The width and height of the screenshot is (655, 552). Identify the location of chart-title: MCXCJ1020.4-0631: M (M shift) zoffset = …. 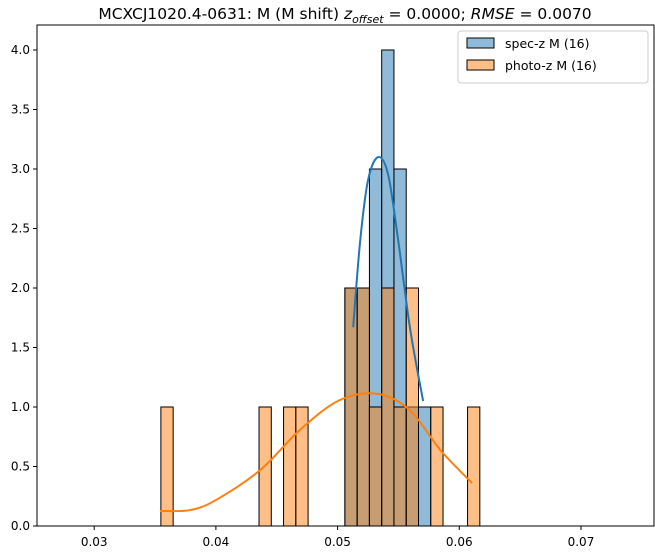
(344, 15).